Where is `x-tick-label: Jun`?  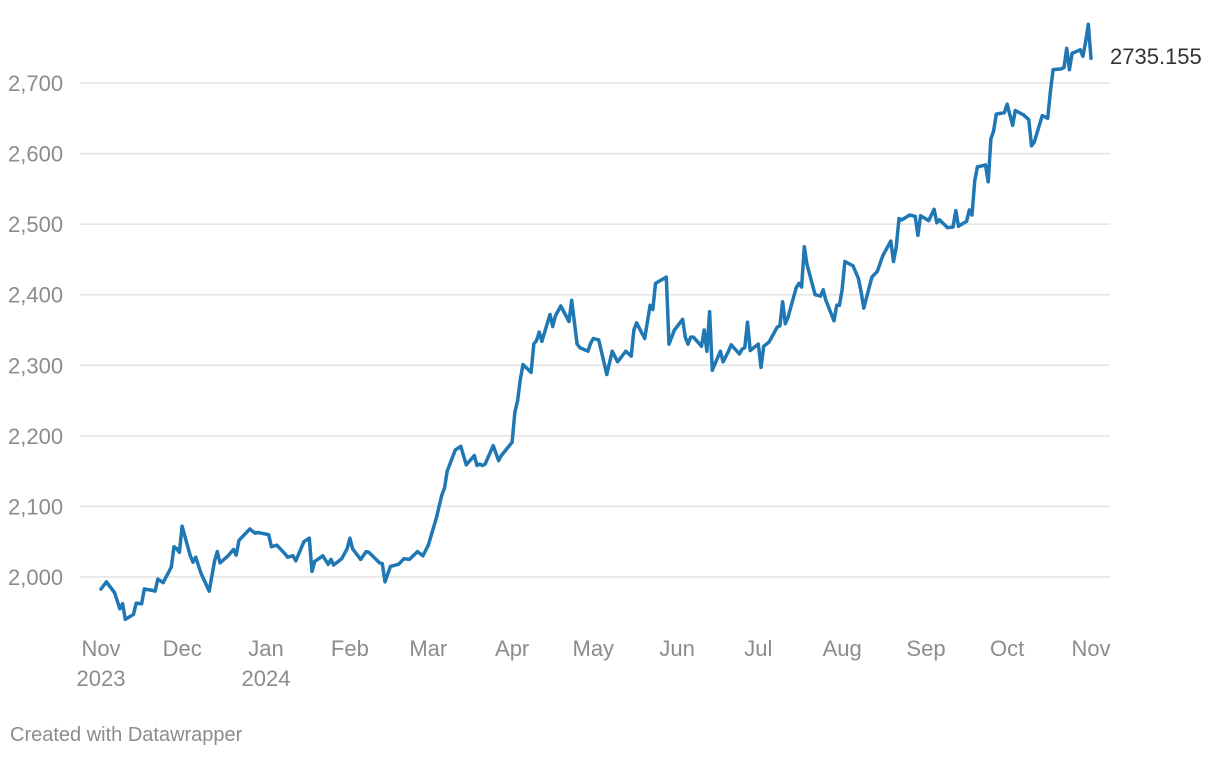
x-tick-label: Jun is located at coordinates (676, 648).